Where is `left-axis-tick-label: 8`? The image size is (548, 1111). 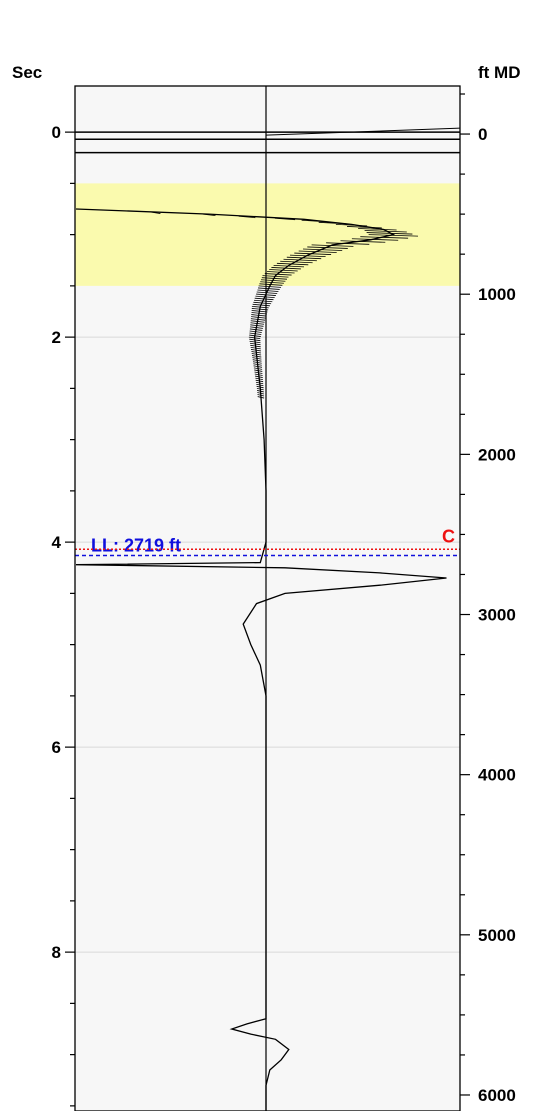
left-axis-tick-label: 8 is located at coordinates (56, 952).